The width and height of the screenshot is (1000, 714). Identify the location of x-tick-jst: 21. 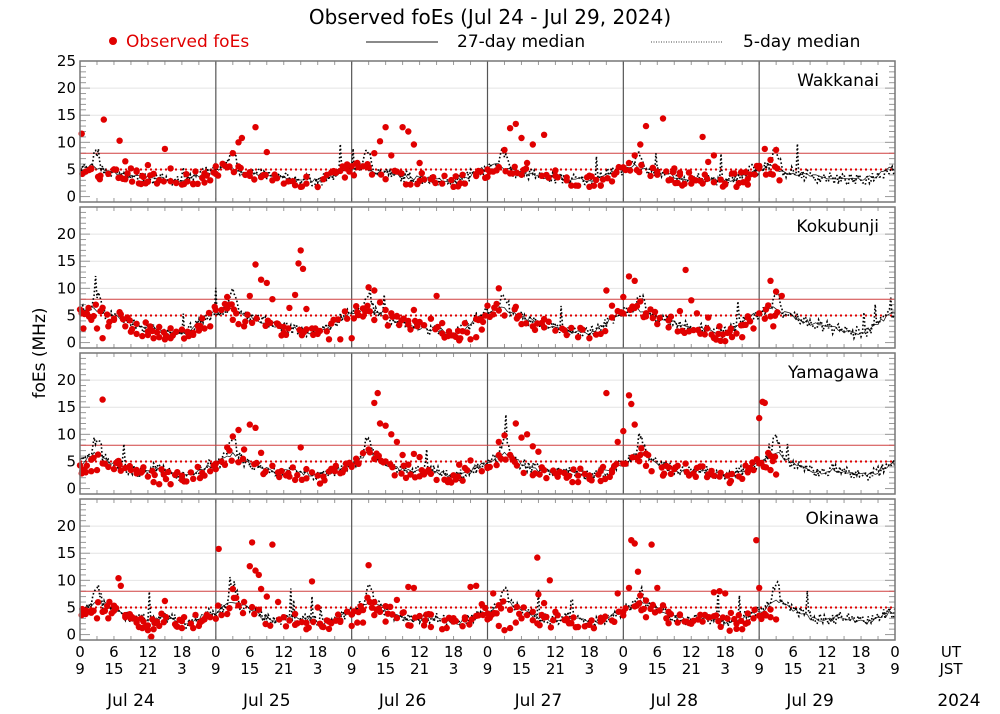
(283, 669).